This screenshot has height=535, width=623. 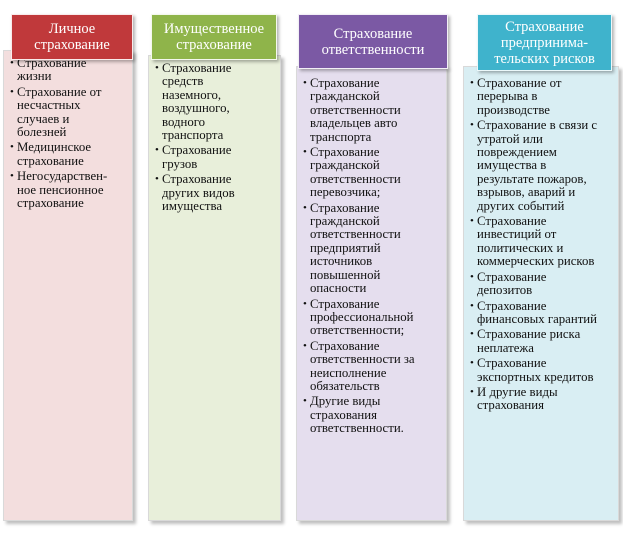 What do you see at coordinates (542, 96) in the screenshot?
I see `list-item: Страхование от перерыва в производстве` at bounding box center [542, 96].